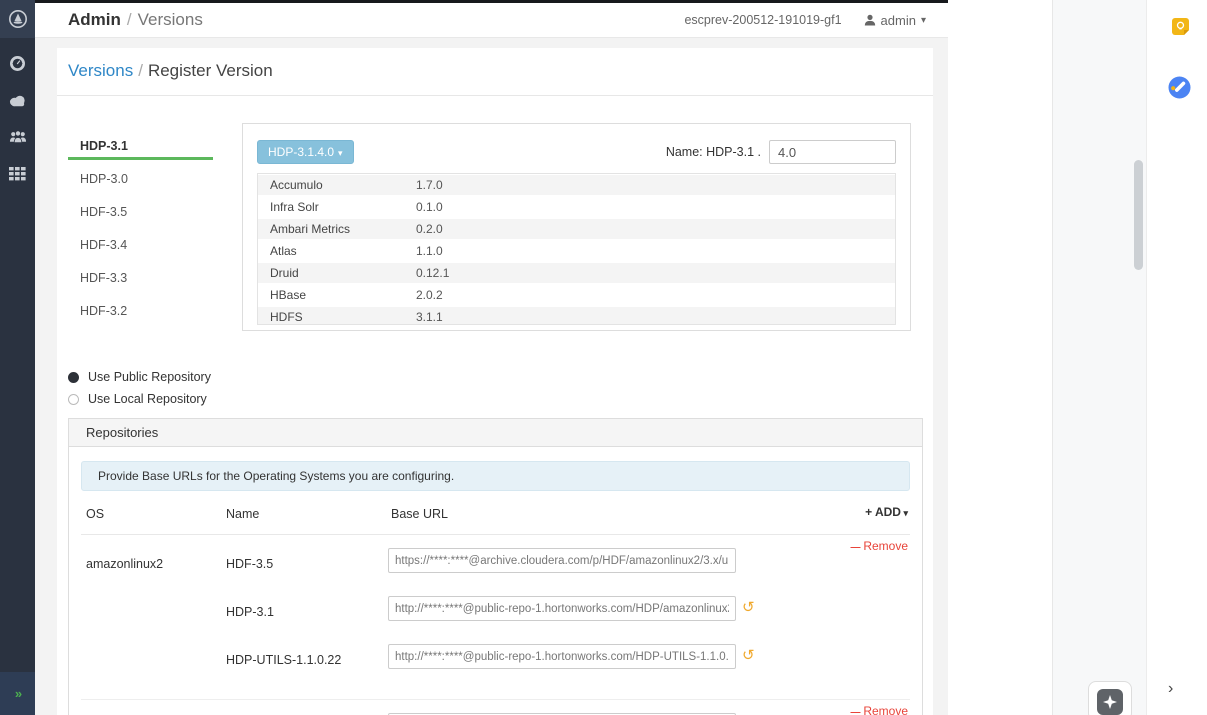 The image size is (1207, 715). I want to click on repository-row: HDP-UTILS-1.1.0.22 ↺, so click(495, 661).